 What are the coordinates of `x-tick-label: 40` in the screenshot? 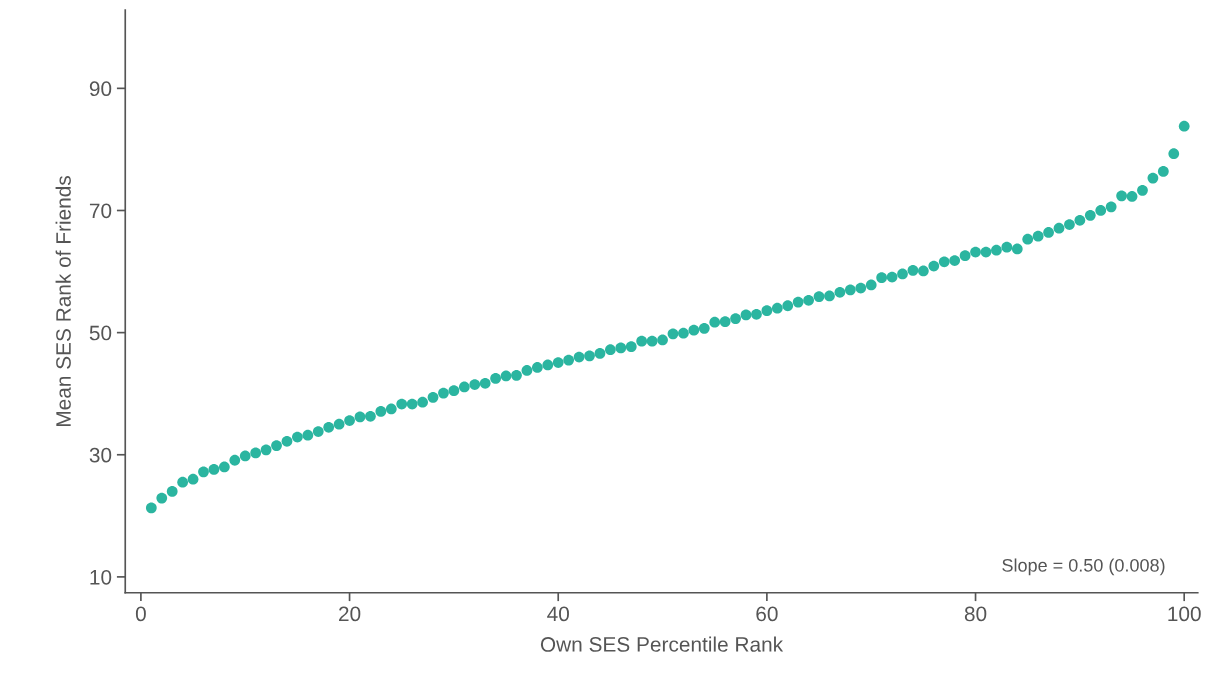 It's located at (558, 614).